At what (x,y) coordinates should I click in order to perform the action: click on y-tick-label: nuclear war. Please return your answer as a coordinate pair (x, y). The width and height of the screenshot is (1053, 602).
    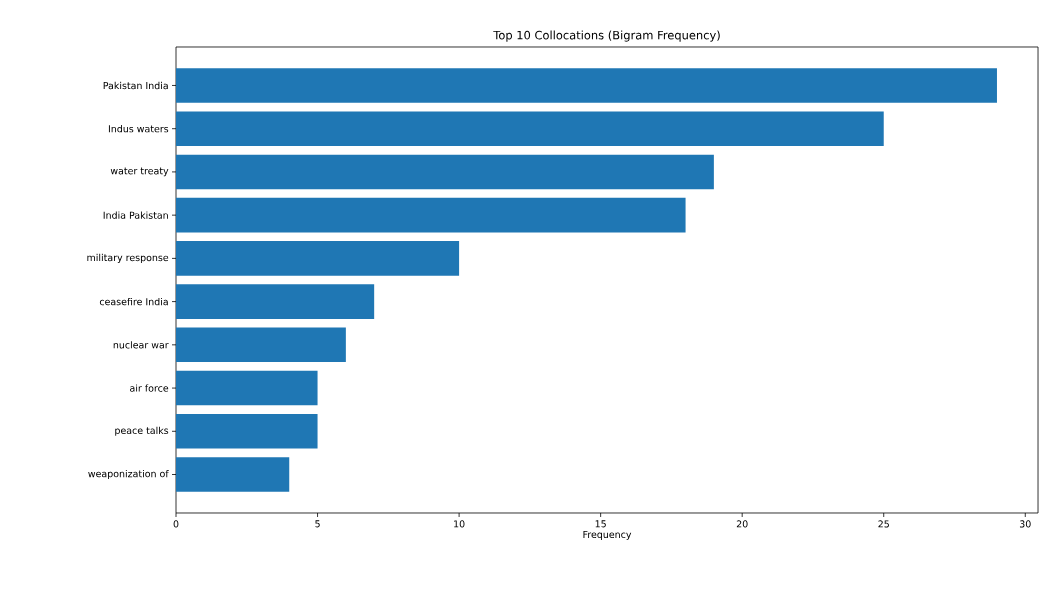
    Looking at the image, I should click on (141, 345).